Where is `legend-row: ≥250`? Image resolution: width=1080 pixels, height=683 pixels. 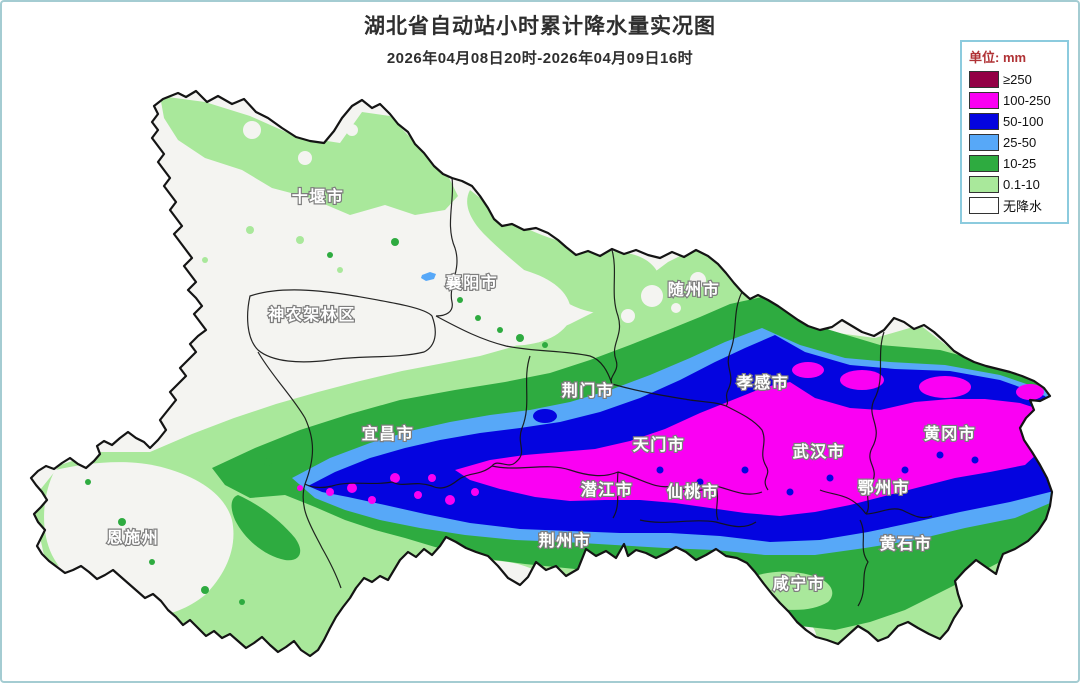
legend-row: ≥250 is located at coordinates (1015, 79).